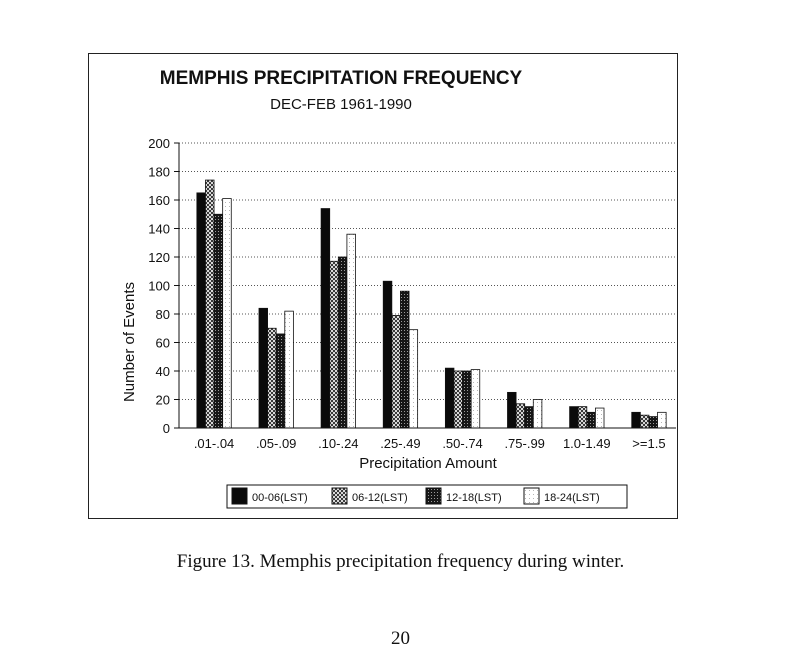 Image resolution: width=801 pixels, height=667 pixels. I want to click on bar-06-12(LST)-.50-.74, so click(458, 399).